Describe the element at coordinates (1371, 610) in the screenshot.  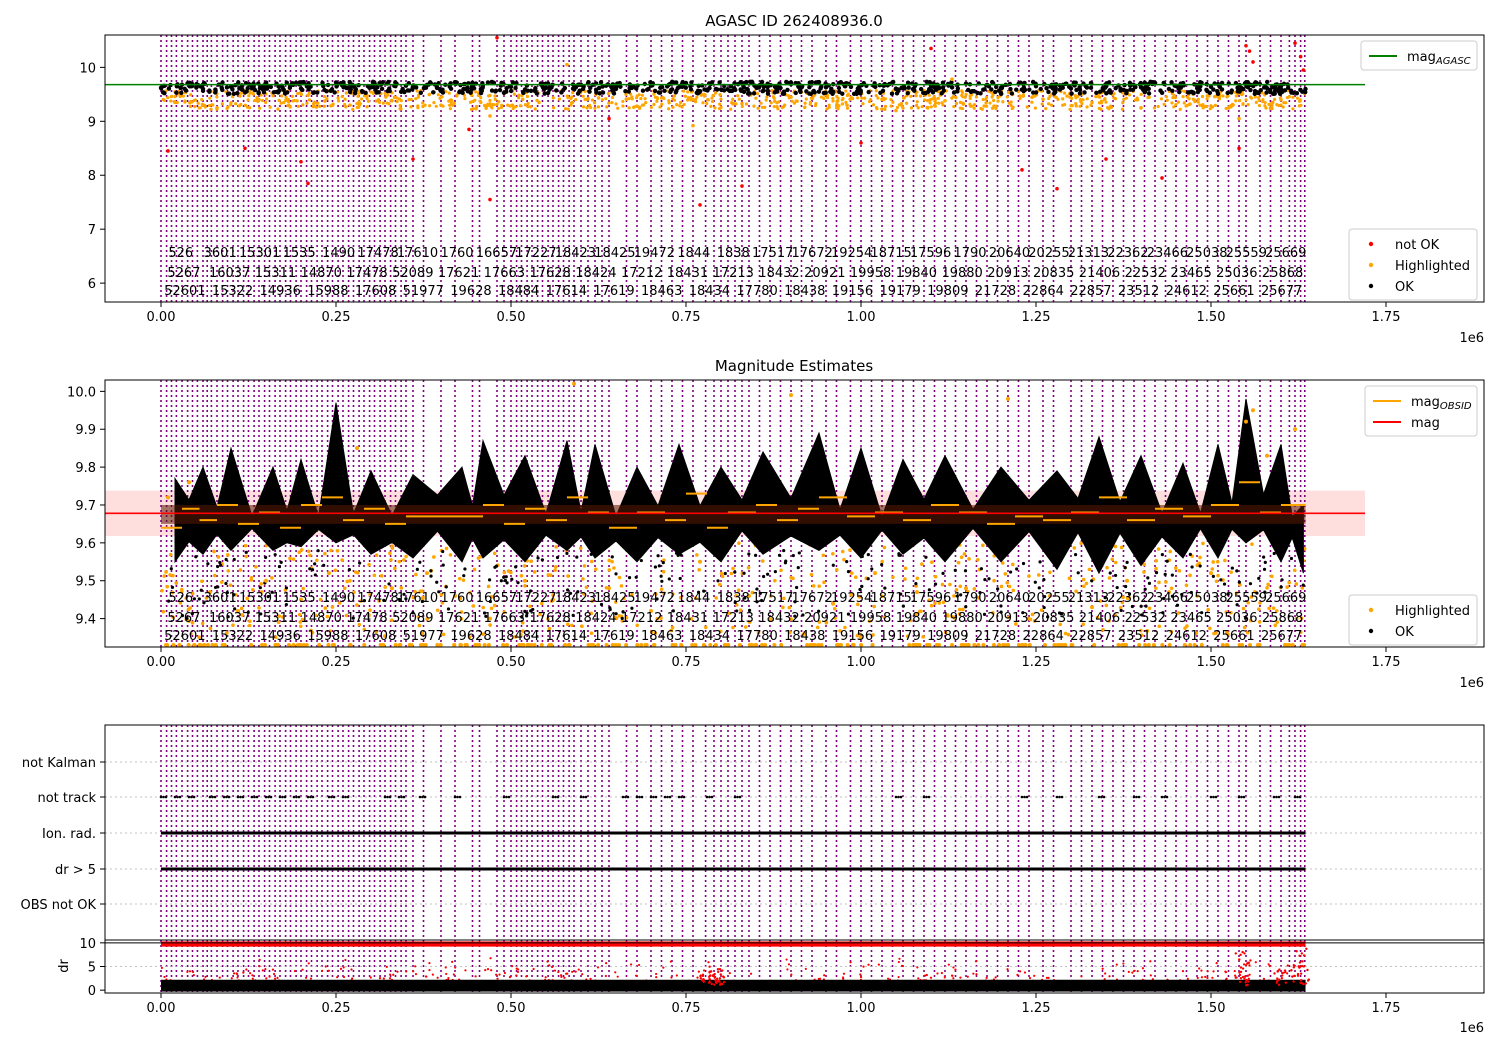
I see `magest-bottom-legend-swatch` at that location.